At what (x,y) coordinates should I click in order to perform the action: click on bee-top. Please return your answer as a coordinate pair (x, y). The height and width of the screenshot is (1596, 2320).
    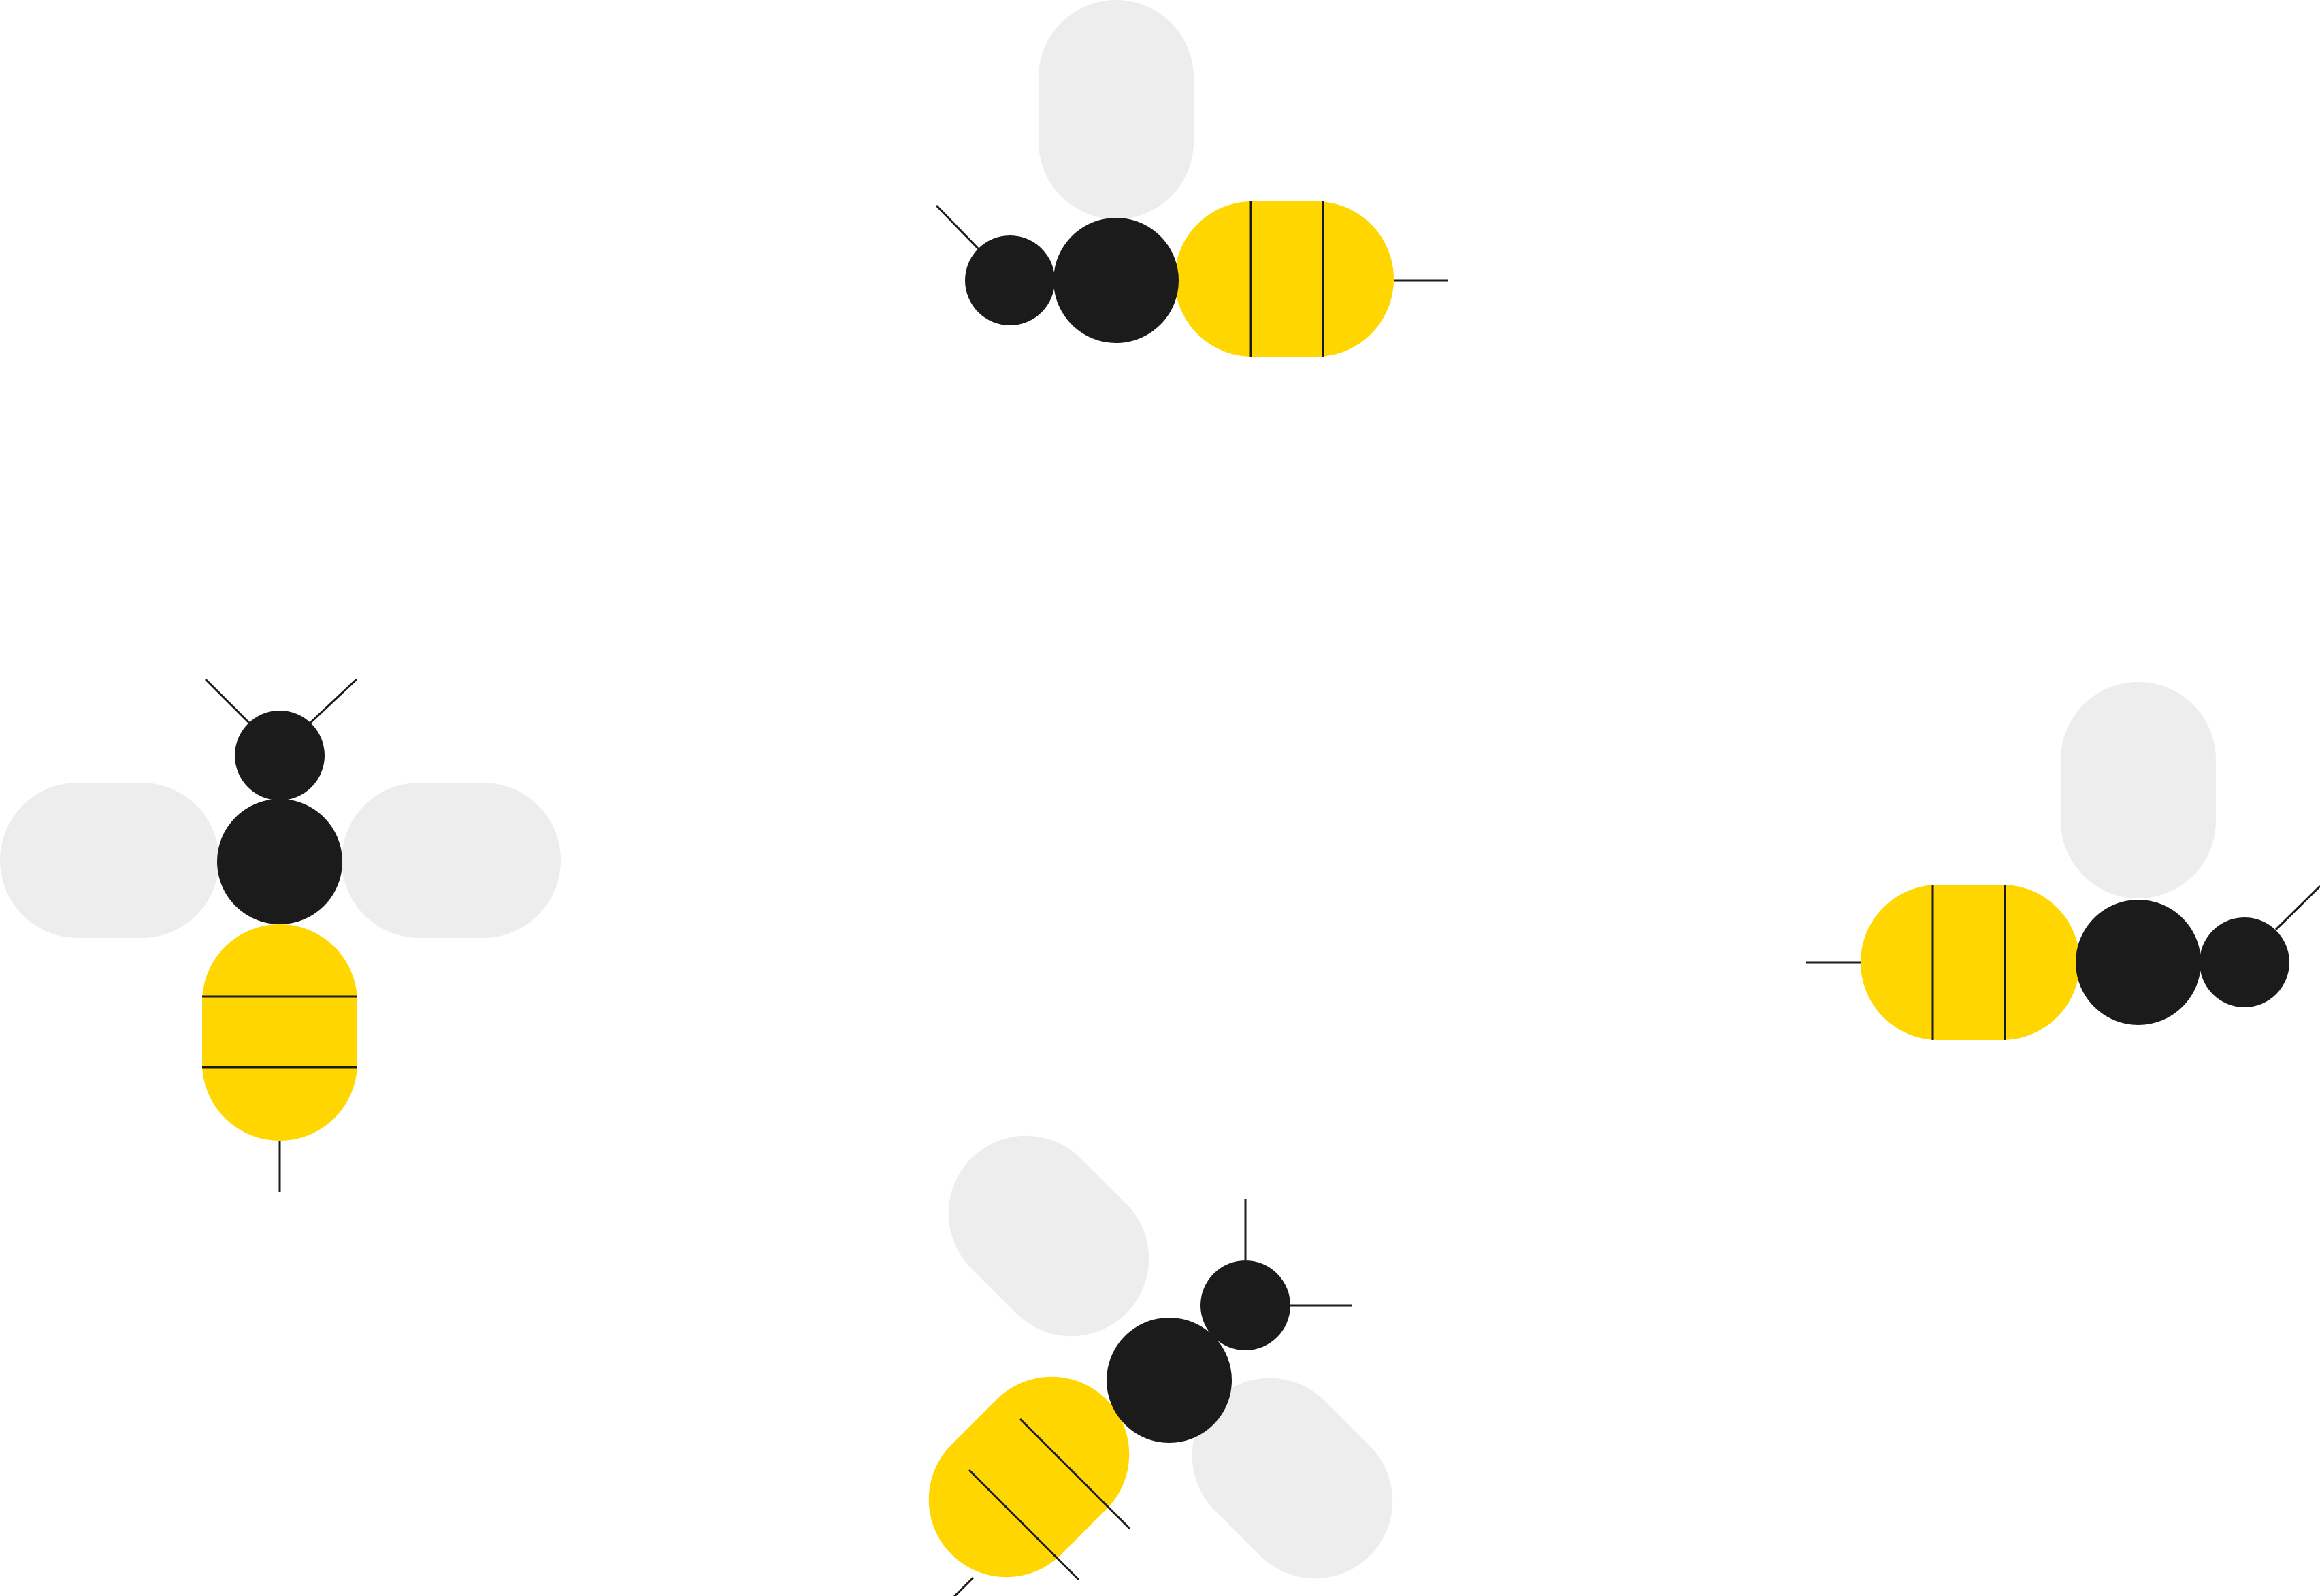
    Looking at the image, I should click on (1191, 178).